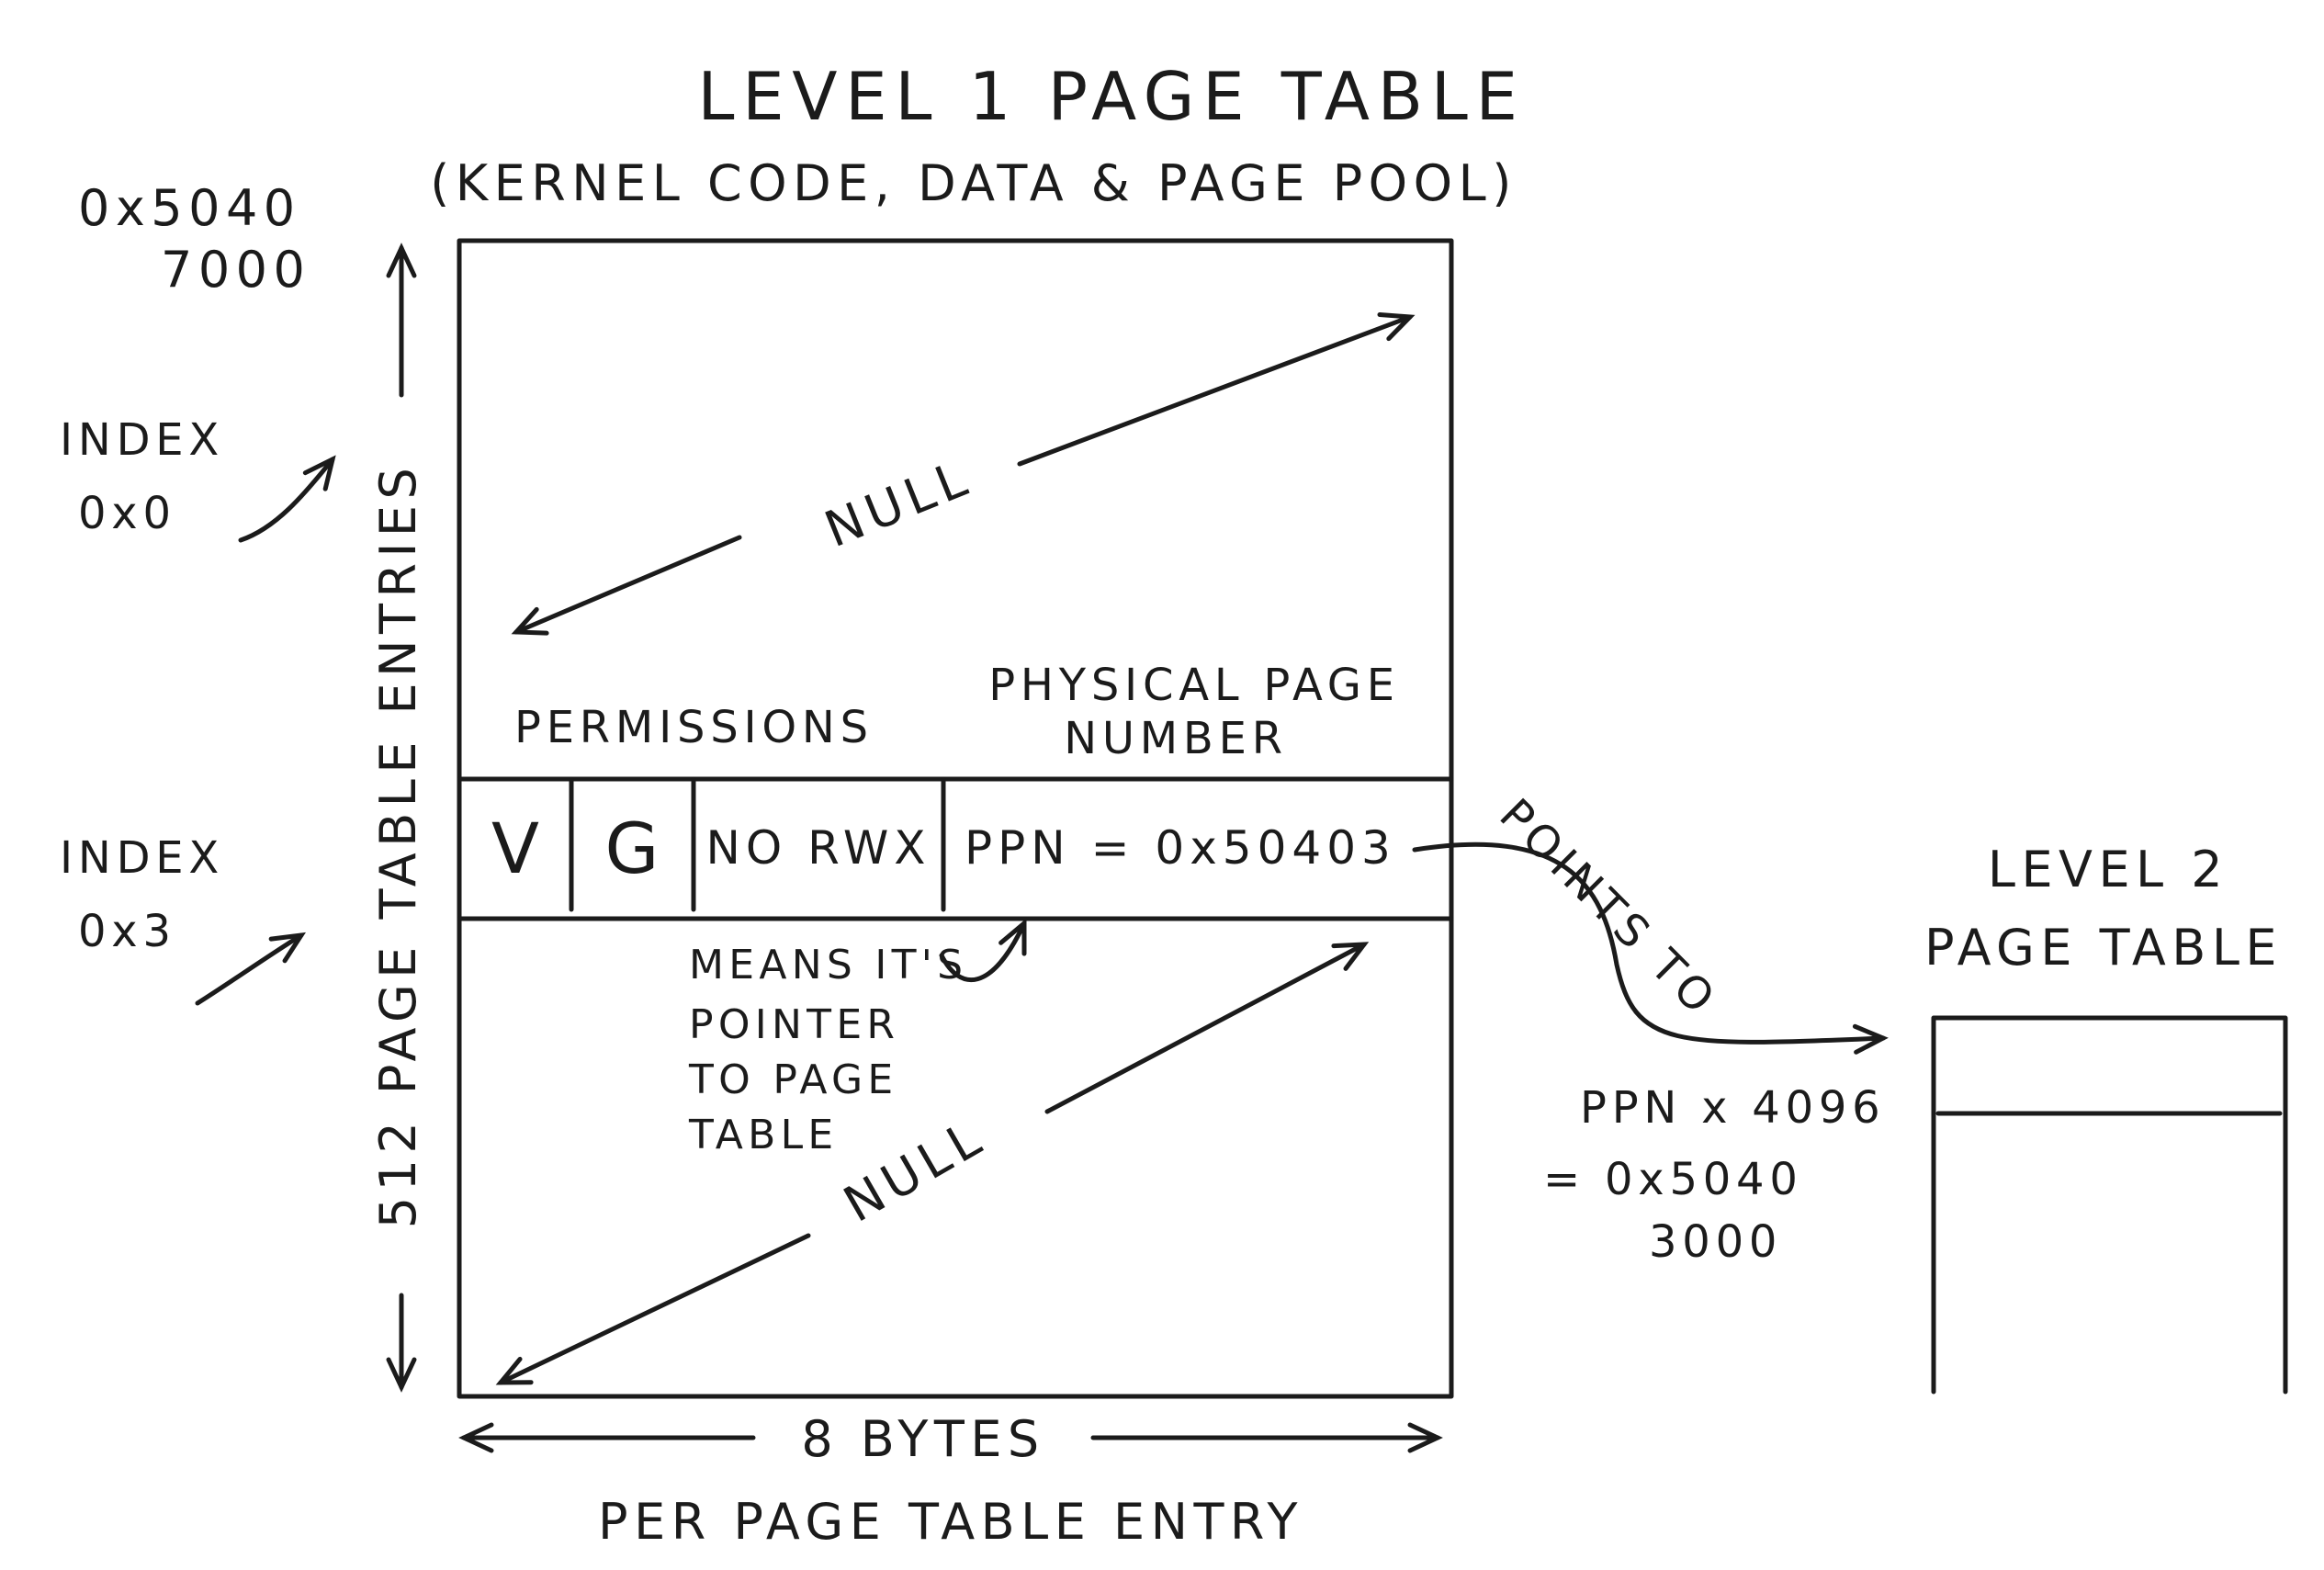  I want to click on ppn-header-line1: PHYSICAL PAGE, so click(1194, 686).